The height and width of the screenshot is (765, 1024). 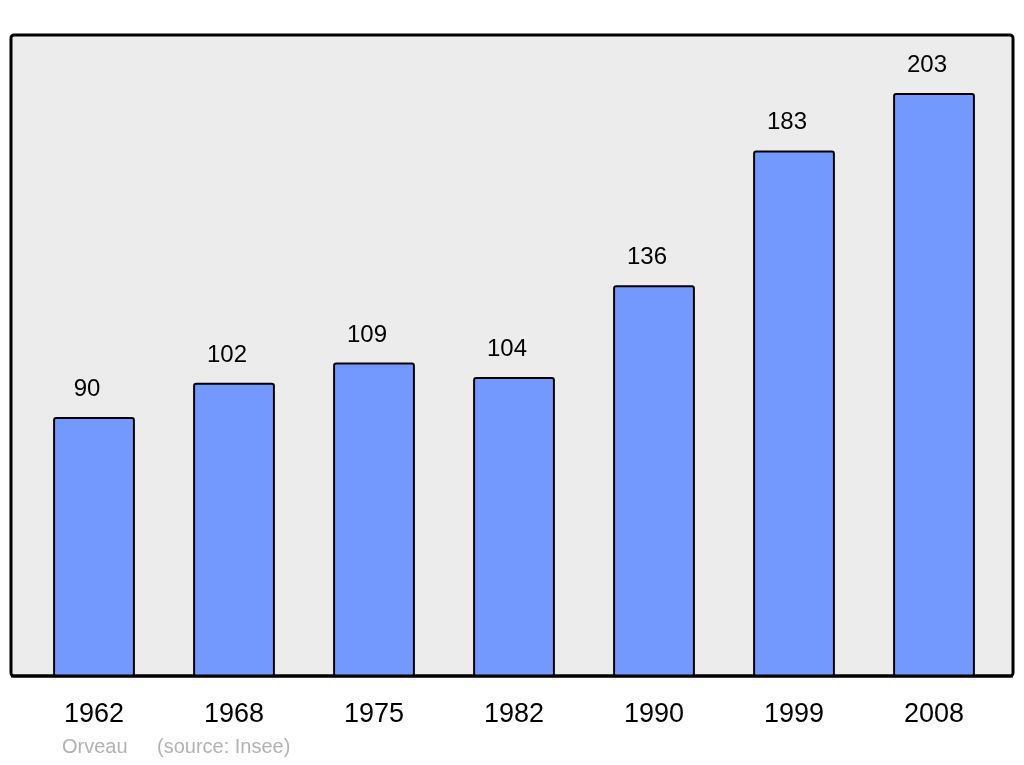 I want to click on x-tick-label: 1962, so click(x=94, y=713).